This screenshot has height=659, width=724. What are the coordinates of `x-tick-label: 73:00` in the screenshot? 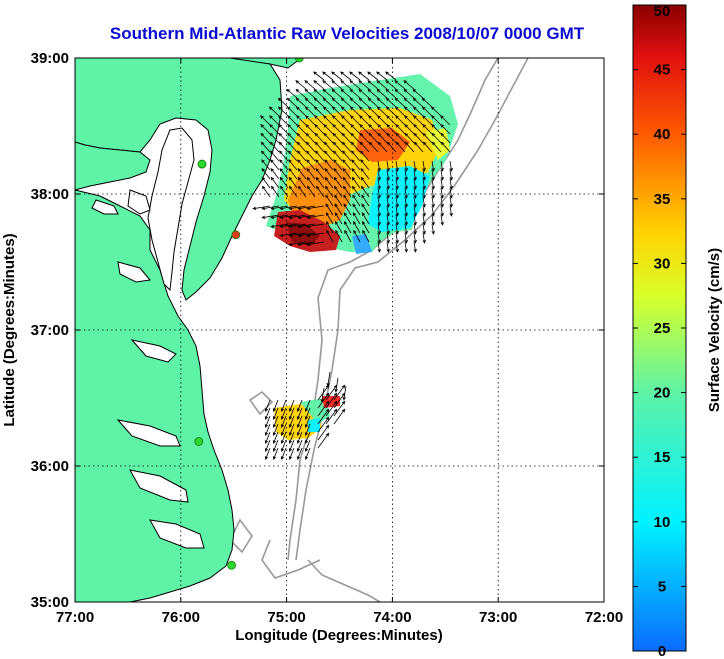 It's located at (498, 617).